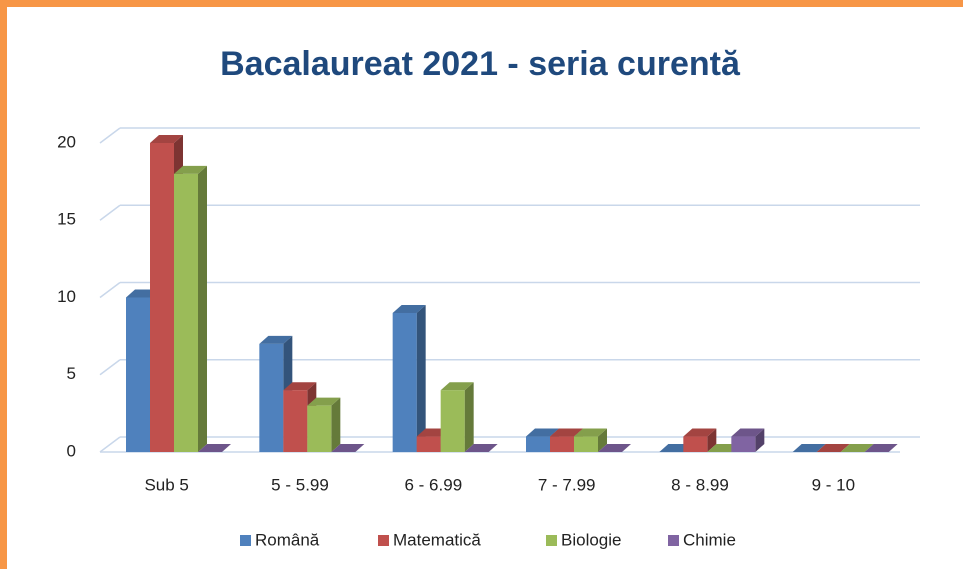 The width and height of the screenshot is (963, 569). What do you see at coordinates (71, 450) in the screenshot?
I see `y-tick-label: 0` at bounding box center [71, 450].